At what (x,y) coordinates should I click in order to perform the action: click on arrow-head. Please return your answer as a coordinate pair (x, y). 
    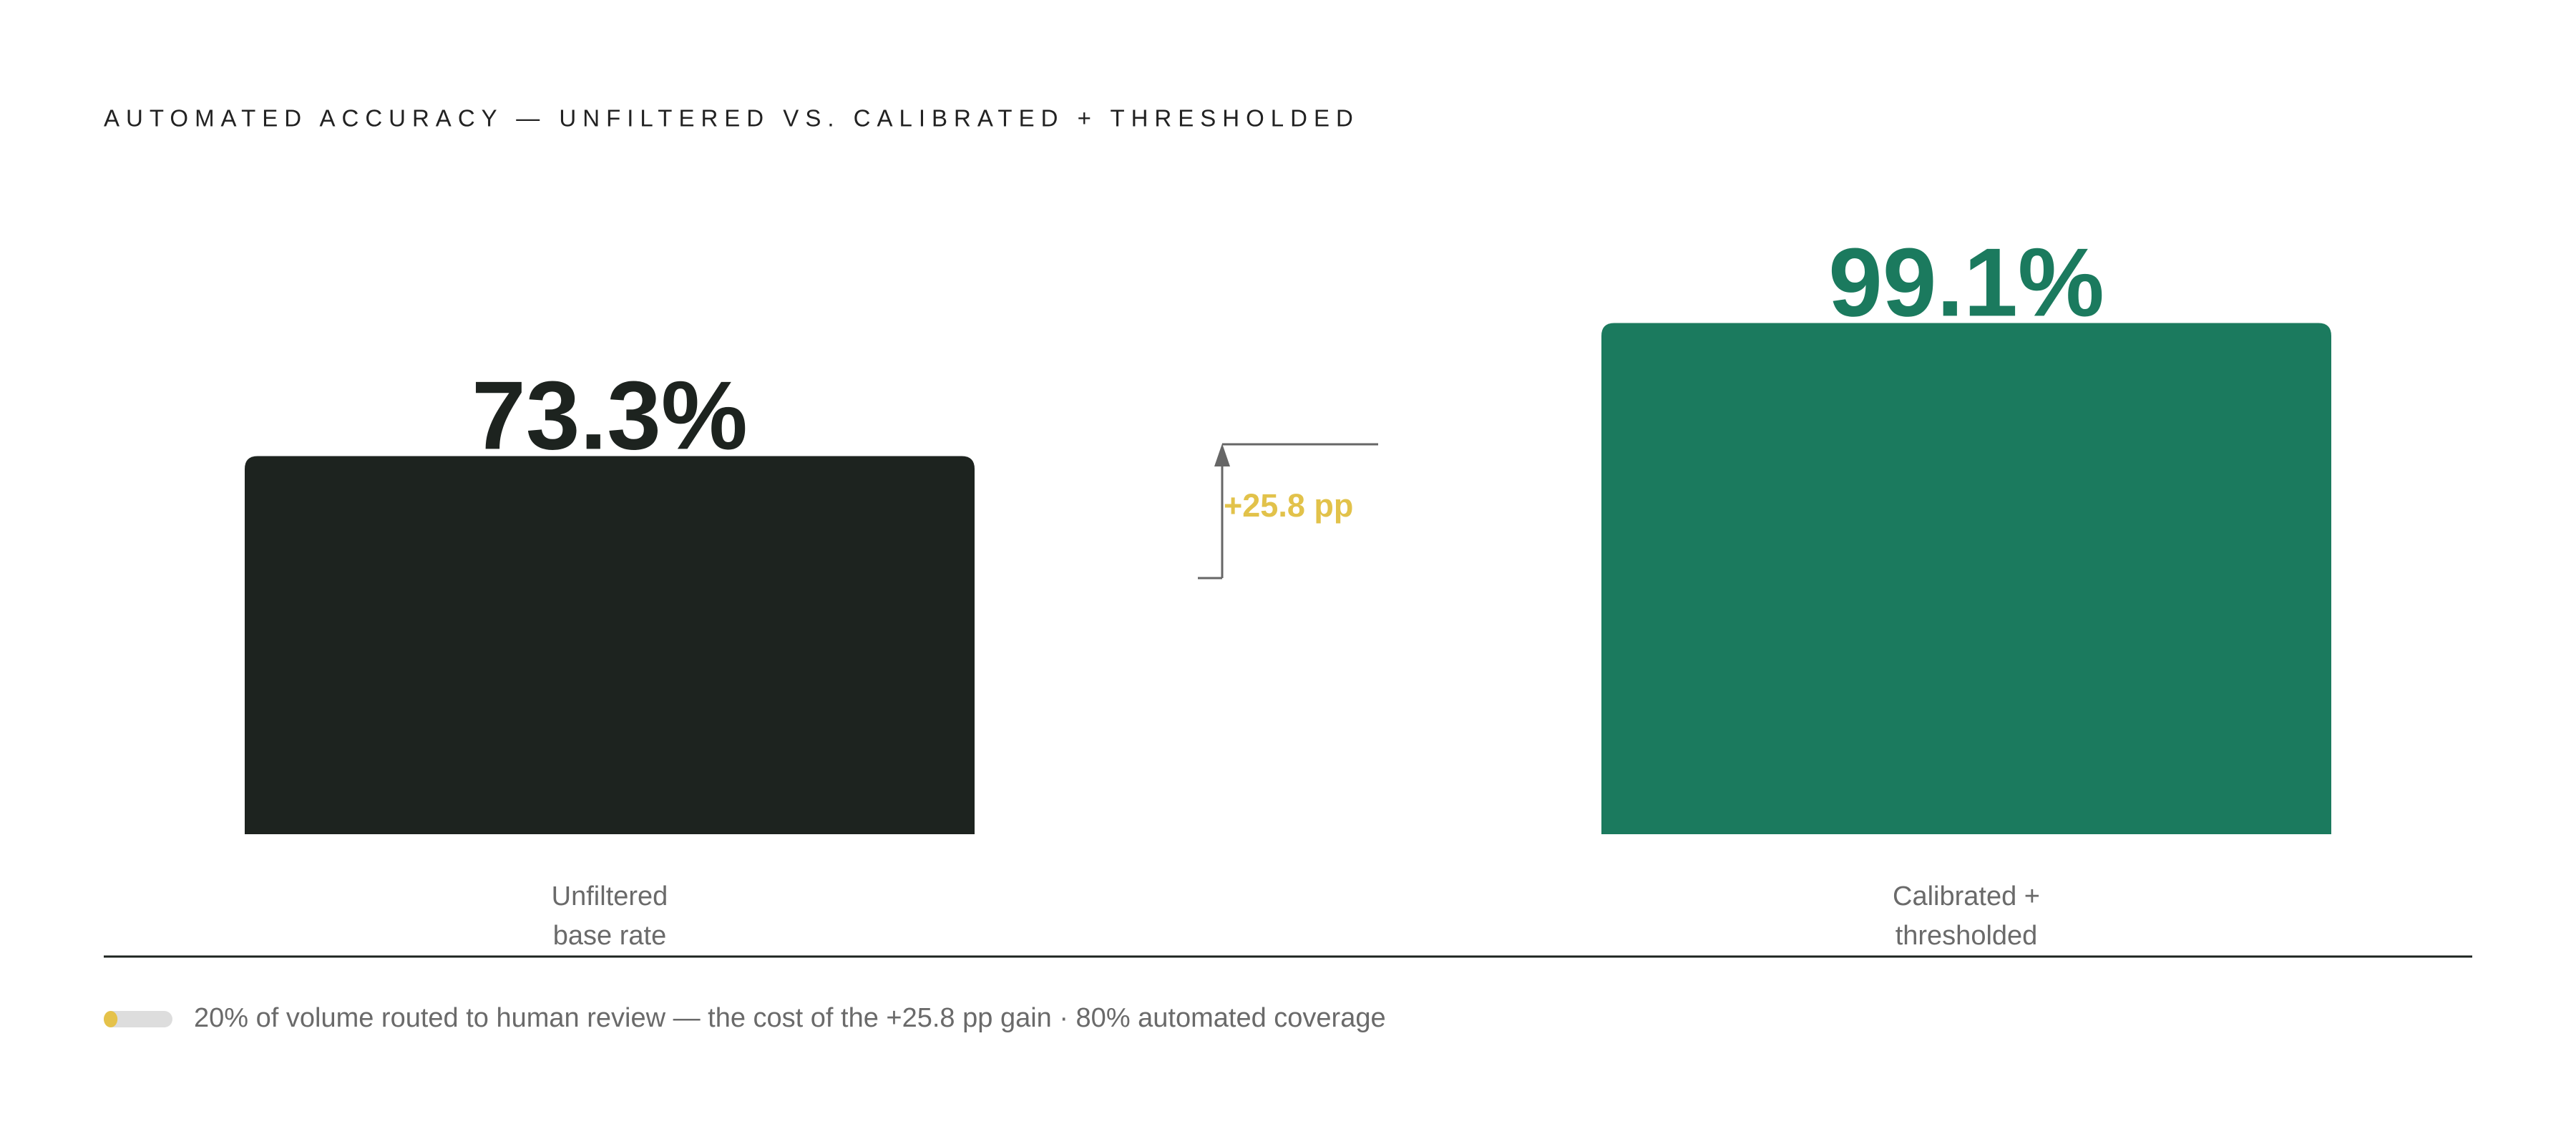
    Looking at the image, I should click on (1222, 455).